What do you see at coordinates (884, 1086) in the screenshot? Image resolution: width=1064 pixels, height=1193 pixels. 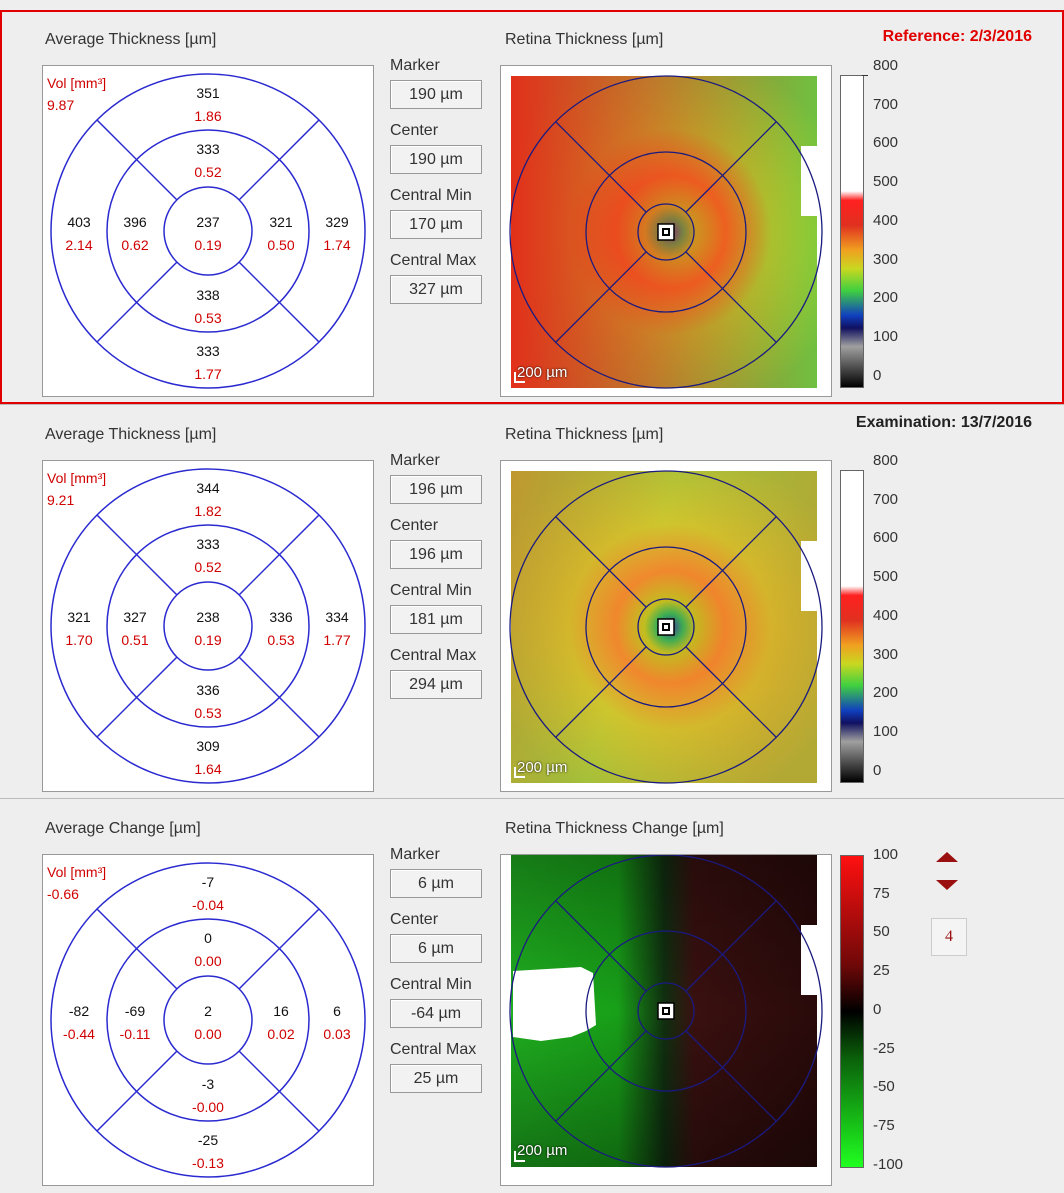 I see `colorbar-tick: -50` at bounding box center [884, 1086].